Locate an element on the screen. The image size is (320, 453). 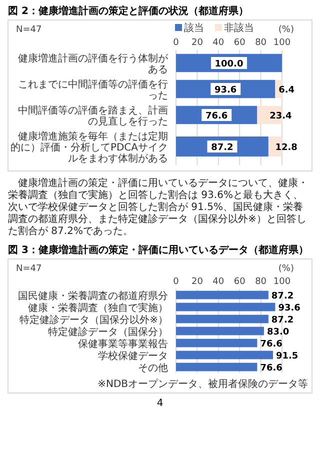
y-tick-label: 健康増進計画の評価を行う体制がある is located at coordinates (93, 64).